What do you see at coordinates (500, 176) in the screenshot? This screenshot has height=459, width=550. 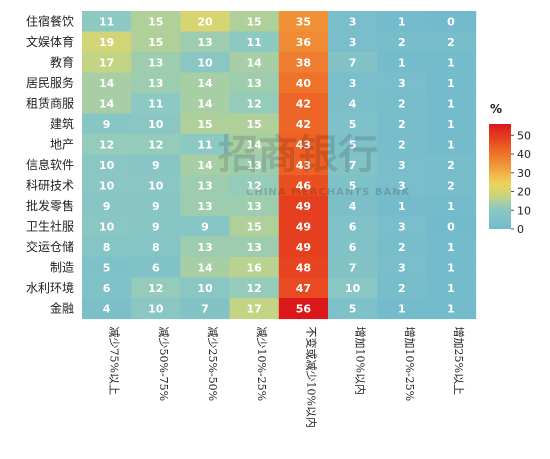 I see `legend-color-bar` at bounding box center [500, 176].